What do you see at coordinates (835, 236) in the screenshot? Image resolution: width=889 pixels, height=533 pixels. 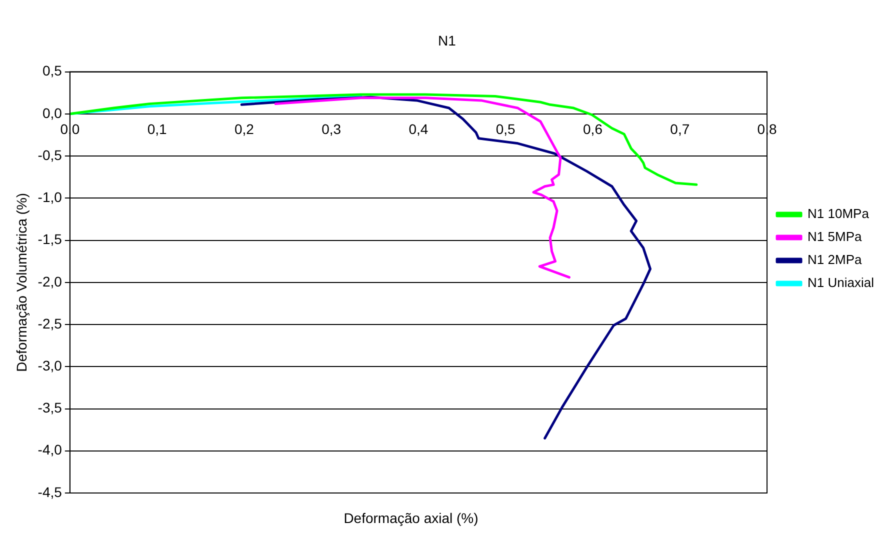 I see `legend-label: N1 5MPa` at bounding box center [835, 236].